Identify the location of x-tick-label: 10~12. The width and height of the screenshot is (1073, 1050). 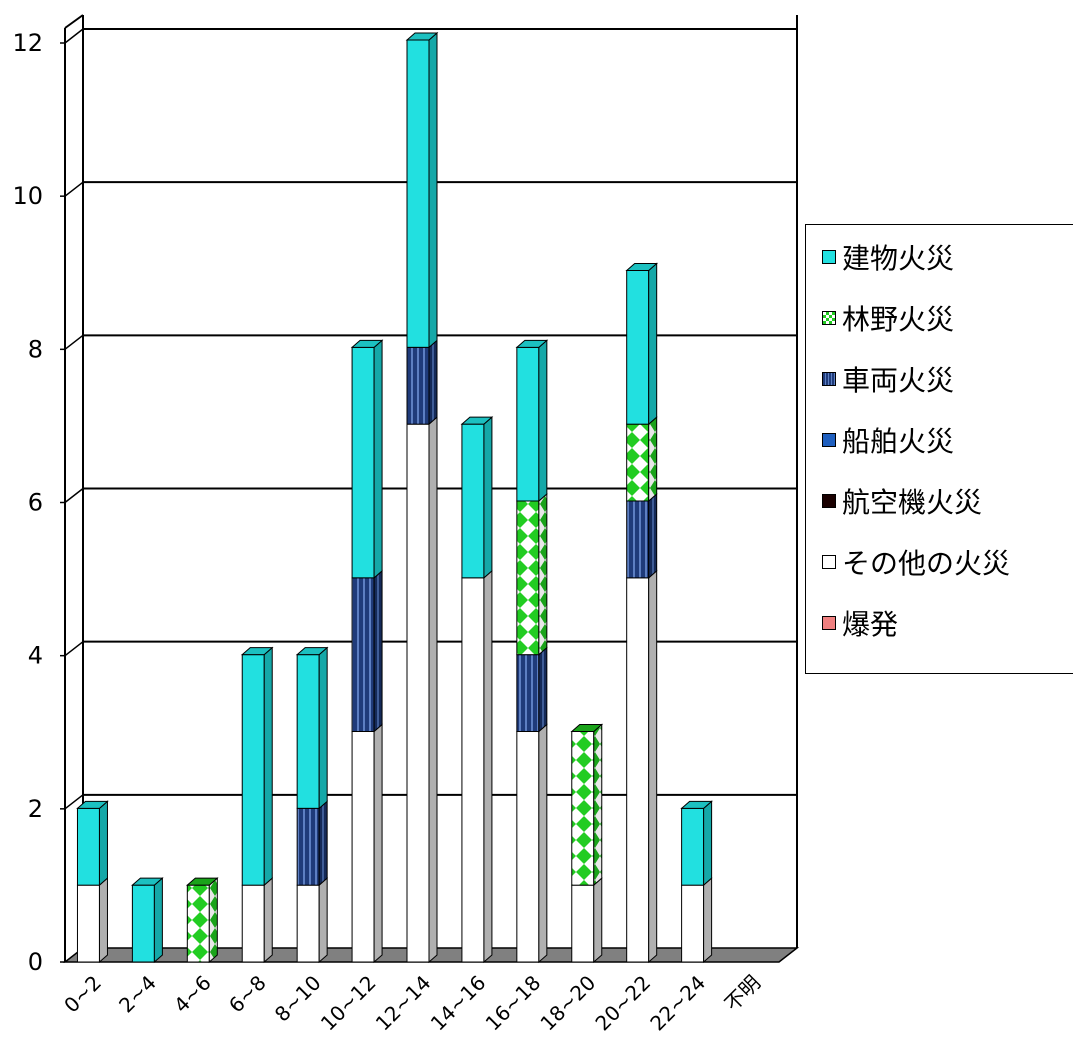
(348, 1003).